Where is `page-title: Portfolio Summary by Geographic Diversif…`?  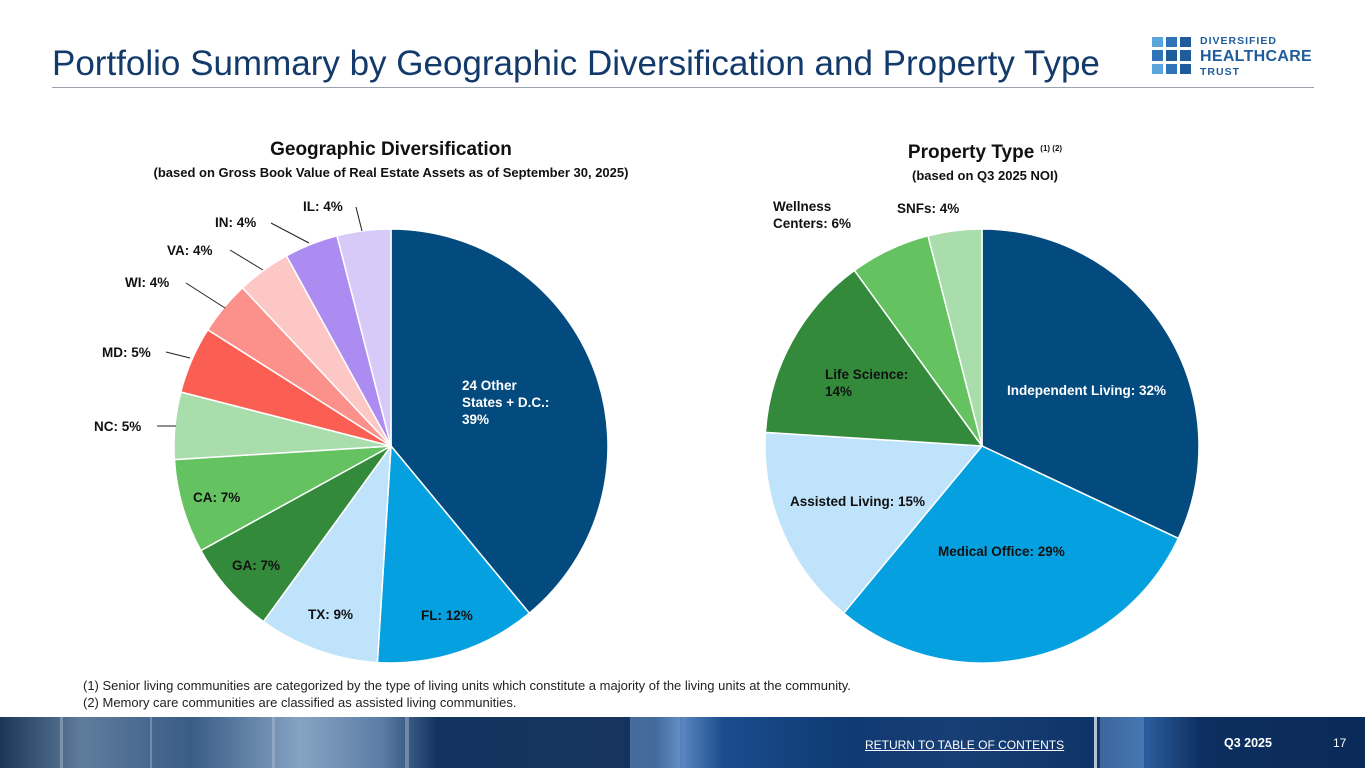
page-title: Portfolio Summary by Geographic Diversif… is located at coordinates (576, 63).